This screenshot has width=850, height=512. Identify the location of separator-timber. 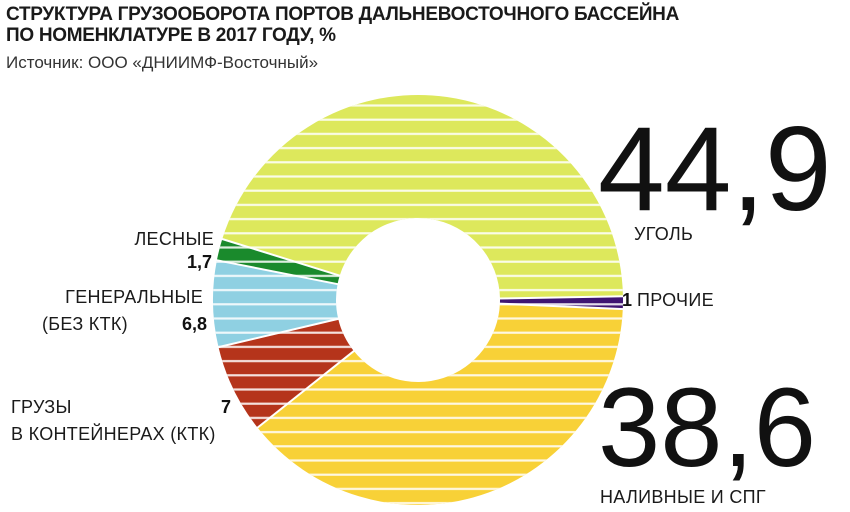
(277, 272).